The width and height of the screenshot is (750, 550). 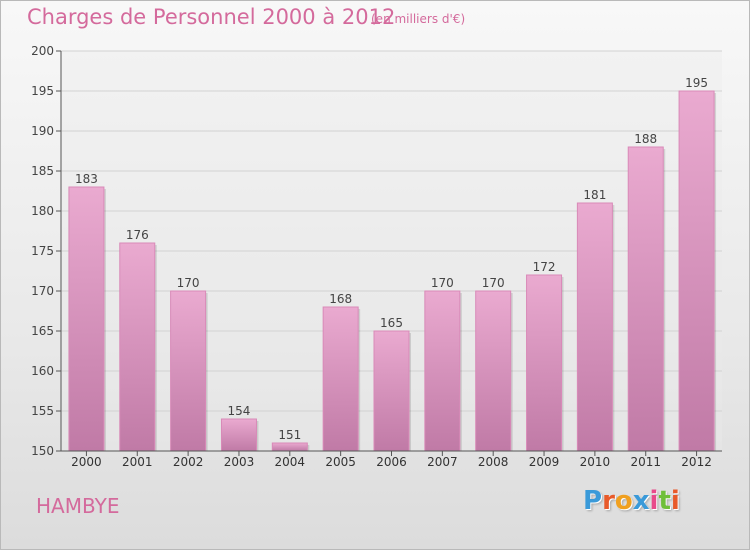 What do you see at coordinates (641, 501) in the screenshot?
I see `logo-letter: x` at bounding box center [641, 501].